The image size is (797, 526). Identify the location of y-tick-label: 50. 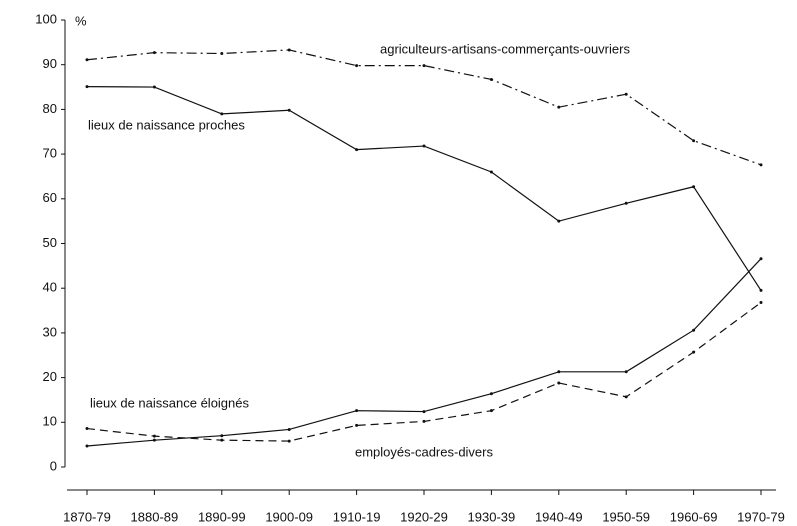
(50, 242).